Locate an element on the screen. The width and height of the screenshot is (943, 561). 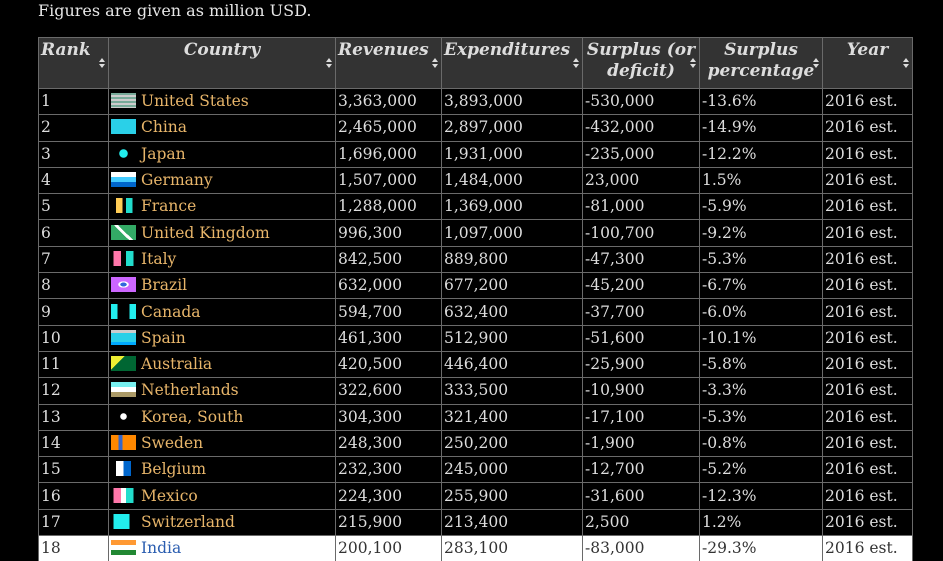
cell: -25,900 is located at coordinates (641, 364).